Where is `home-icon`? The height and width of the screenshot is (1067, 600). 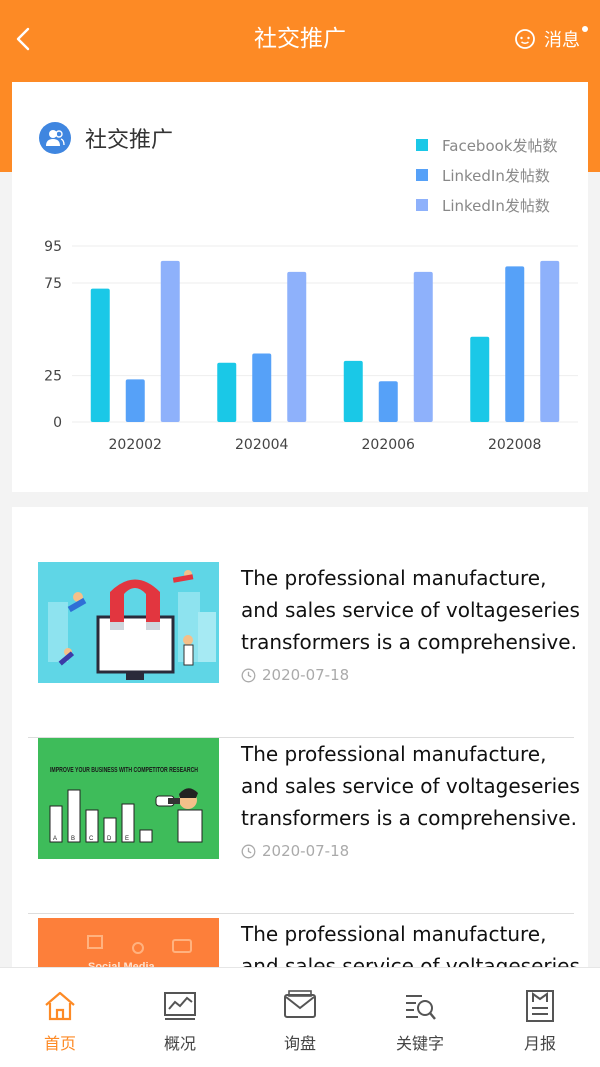
home-icon is located at coordinates (60, 1006).